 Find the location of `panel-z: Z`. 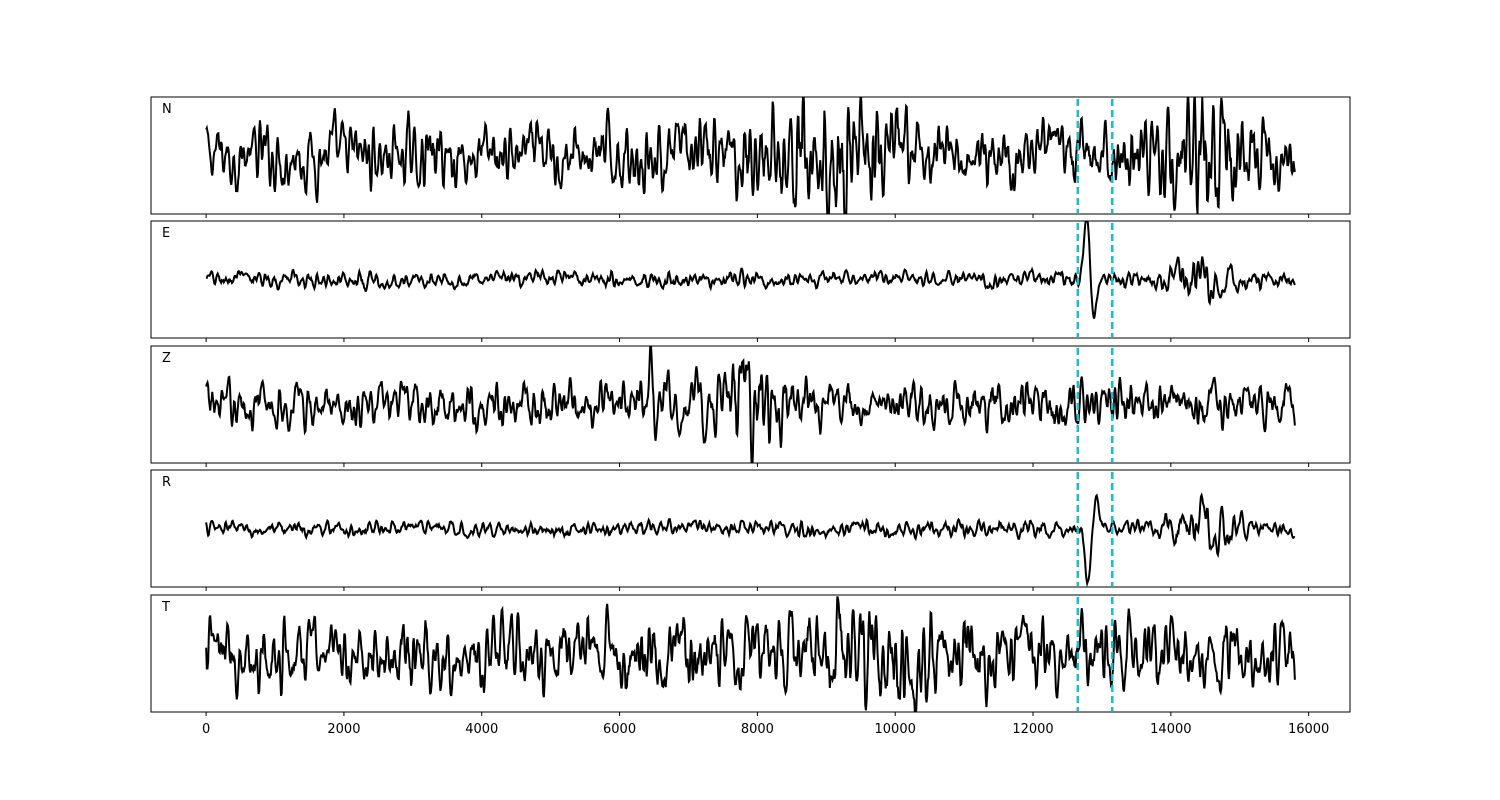

panel-z: Z is located at coordinates (750, 406).